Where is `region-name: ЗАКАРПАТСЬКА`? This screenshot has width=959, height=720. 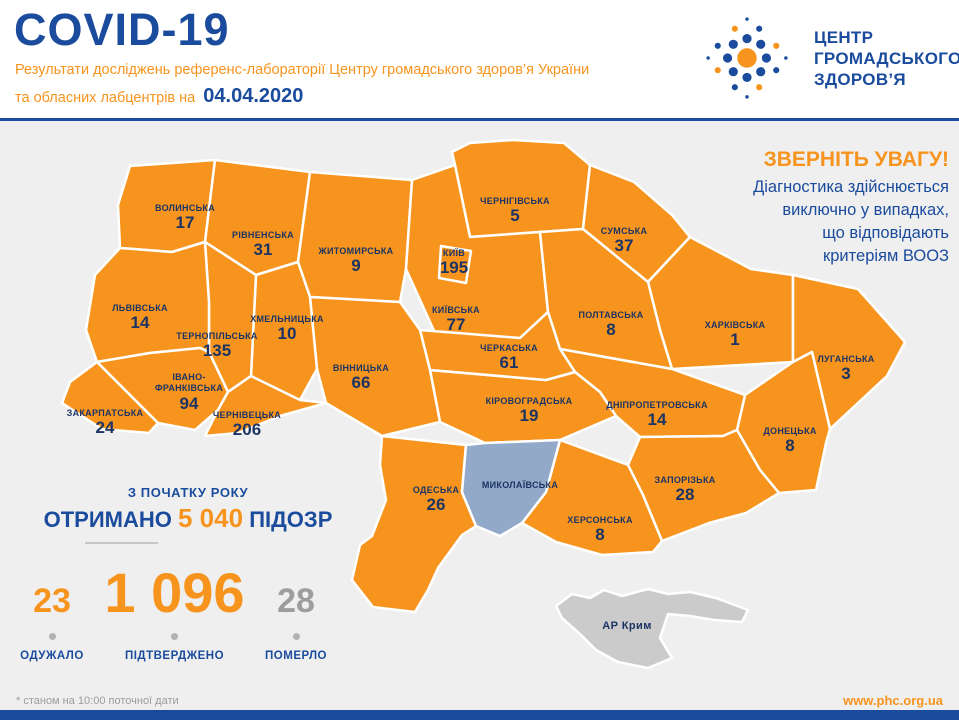
region-name: ЗАКАРПАТСЬКА is located at coordinates (105, 413).